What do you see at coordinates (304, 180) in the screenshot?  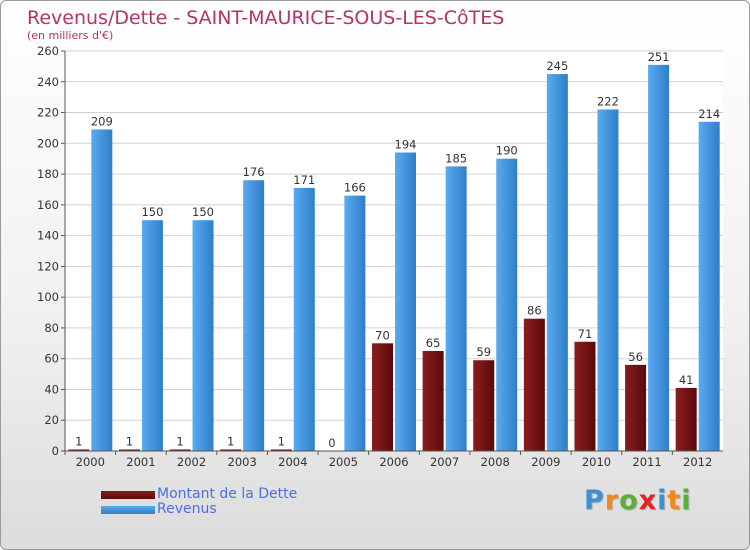 I see `data-label-revenus-2004: 171` at bounding box center [304, 180].